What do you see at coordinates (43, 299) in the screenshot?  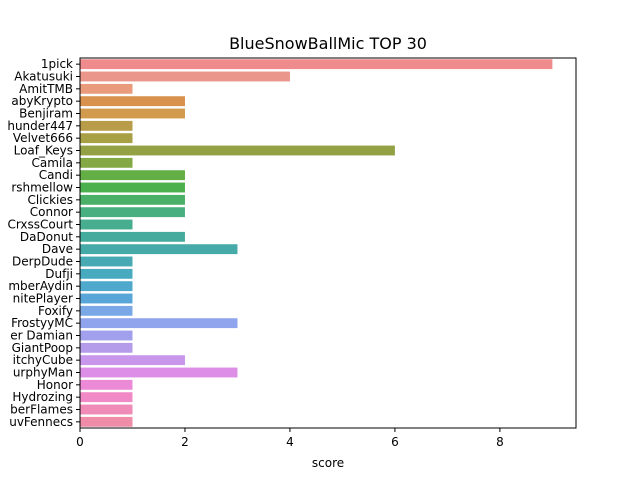 I see `y-tick-label-19: nitePlayer` at bounding box center [43, 299].